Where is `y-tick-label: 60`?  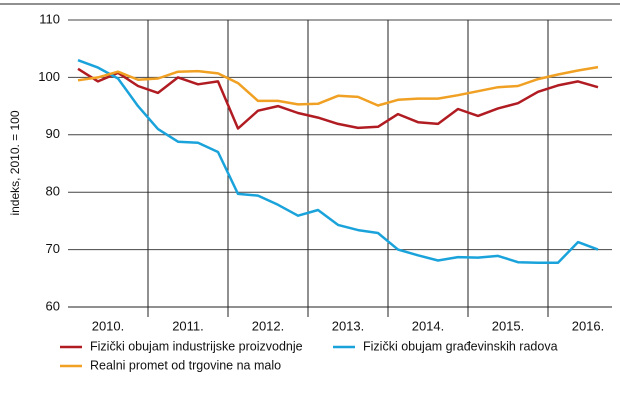 y-tick-label: 60 is located at coordinates (53, 305).